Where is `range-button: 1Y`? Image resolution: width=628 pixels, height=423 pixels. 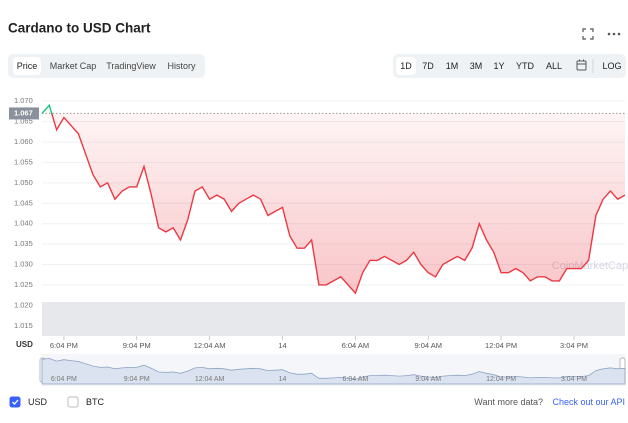 range-button: 1Y is located at coordinates (498, 66).